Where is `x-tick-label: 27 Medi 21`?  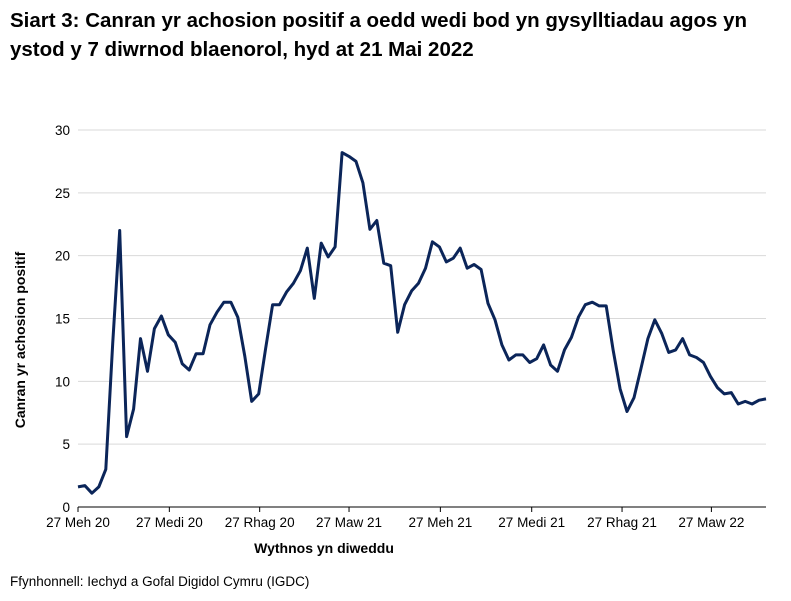
x-tick-label: 27 Medi 21 is located at coordinates (531, 522).